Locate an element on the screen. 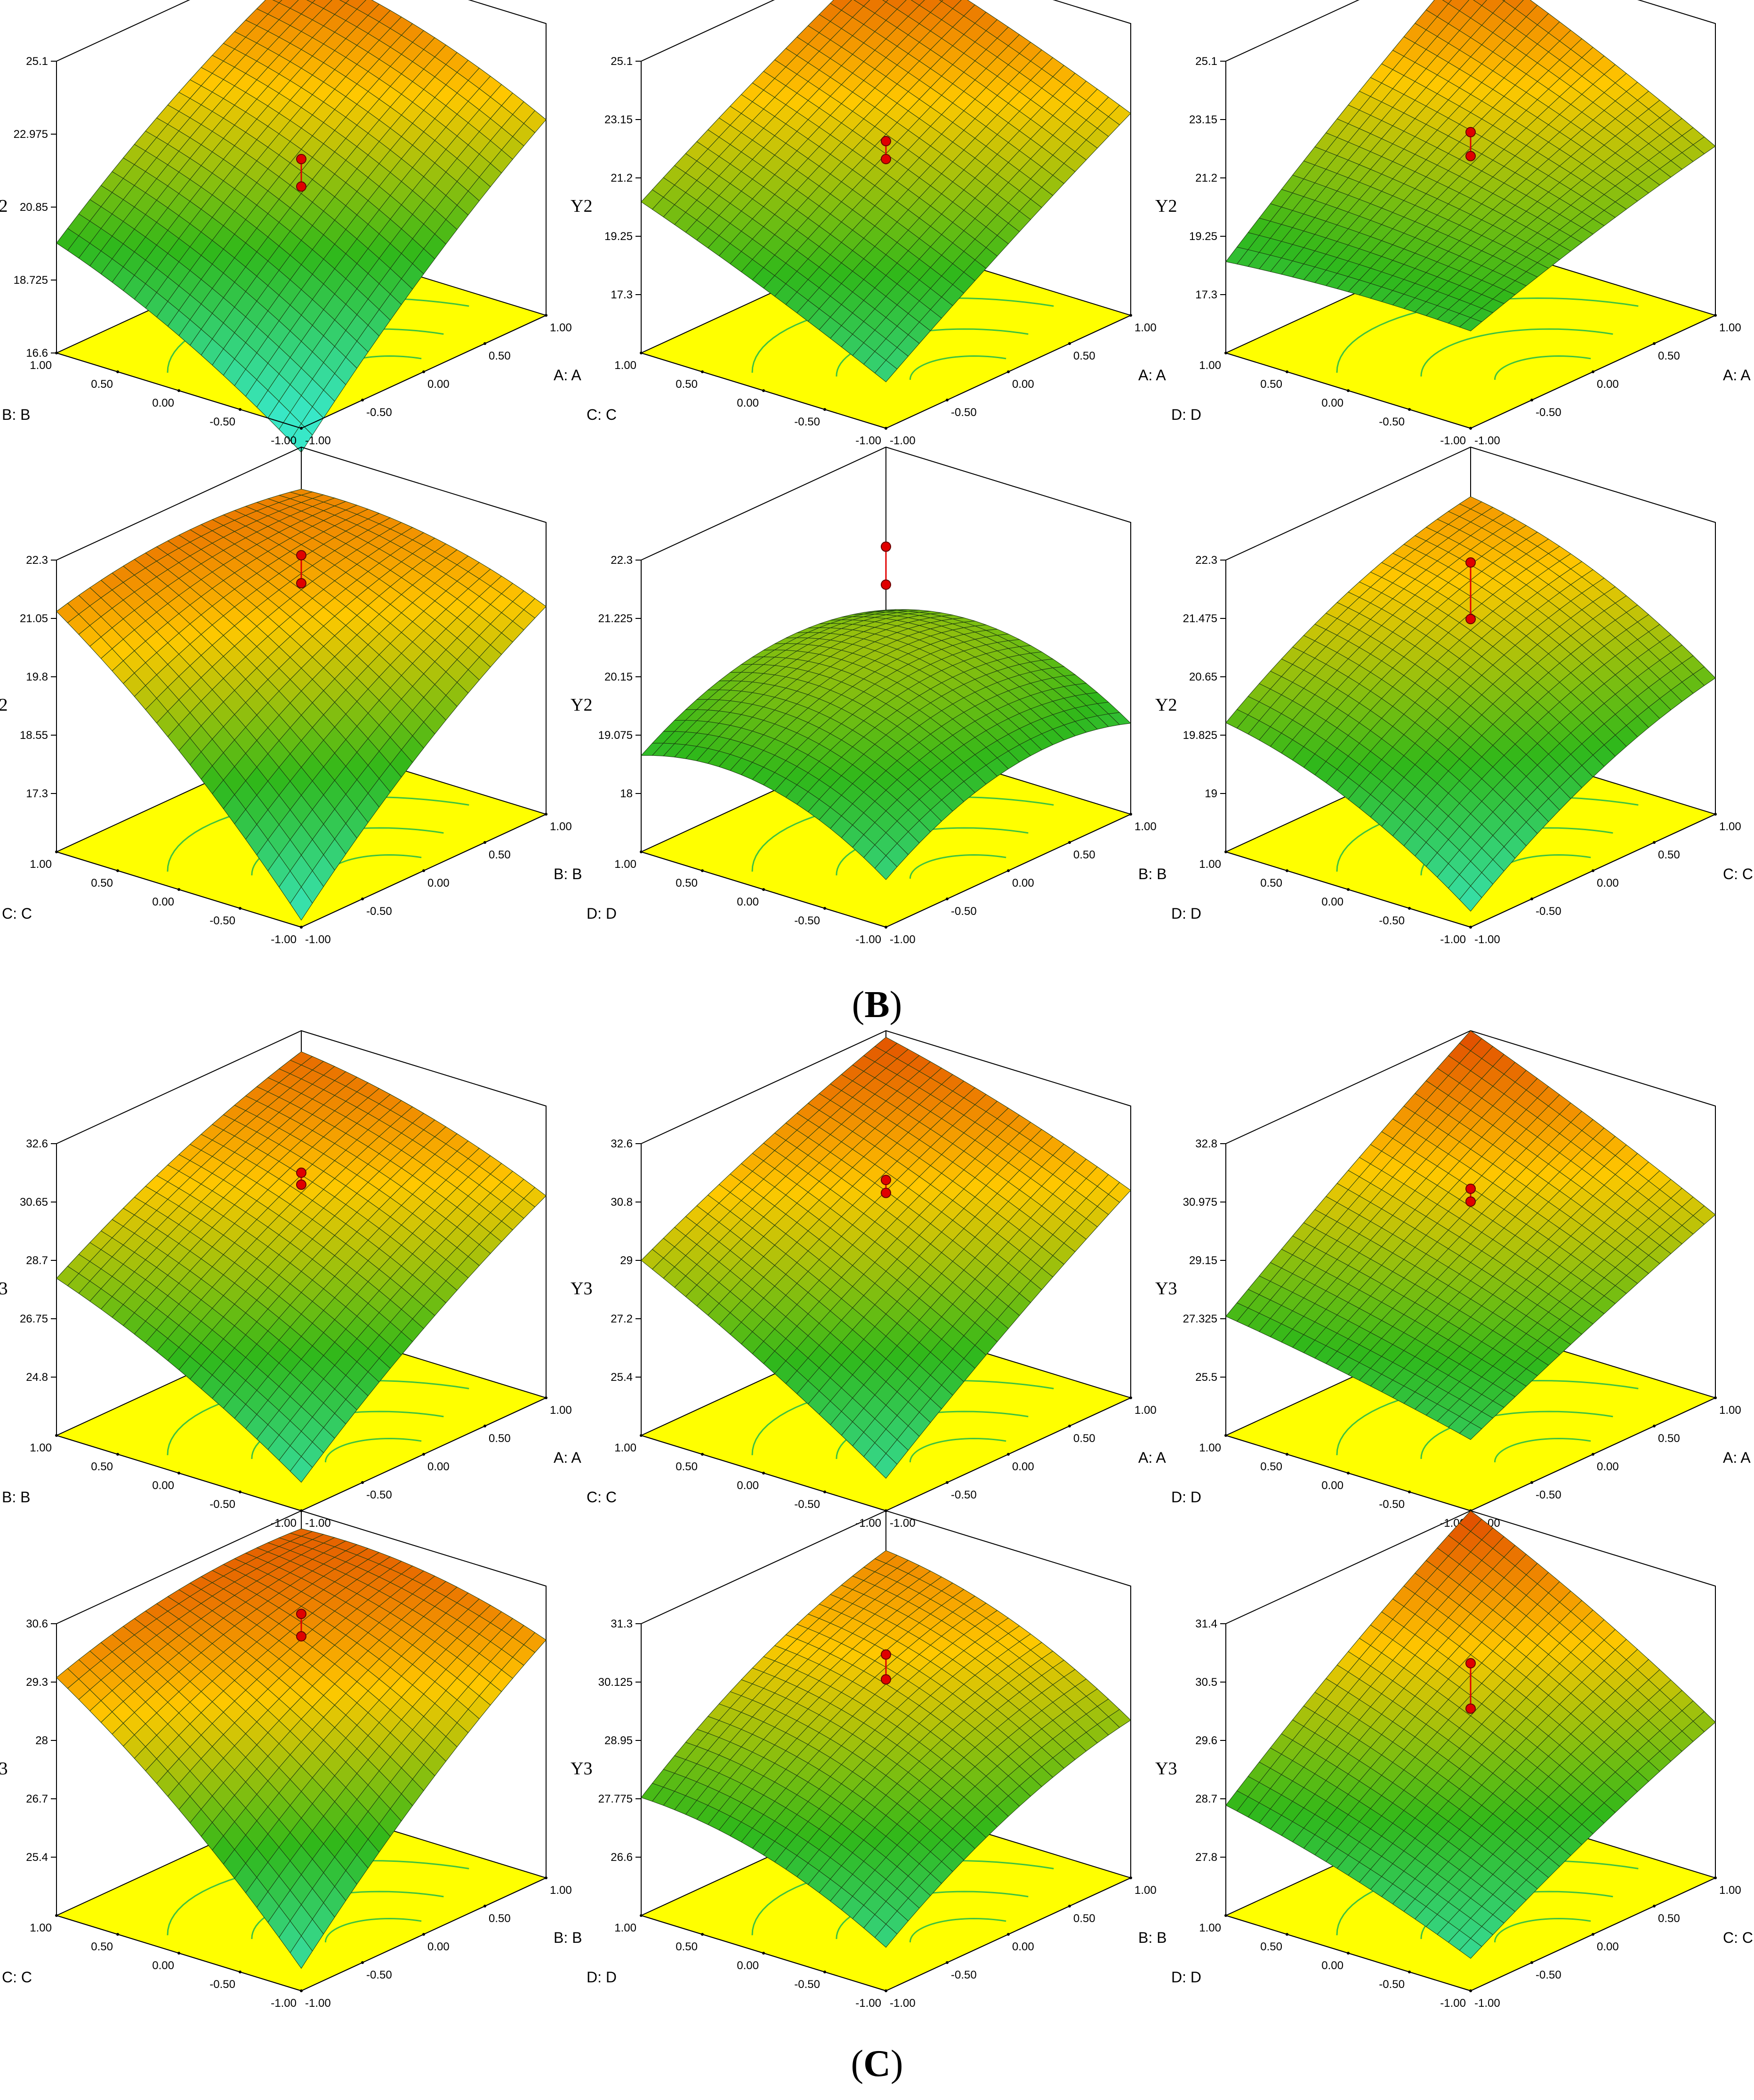 This screenshot has height=2100, width=1754. z-tick-label: 30.975 is located at coordinates (1200, 1202).